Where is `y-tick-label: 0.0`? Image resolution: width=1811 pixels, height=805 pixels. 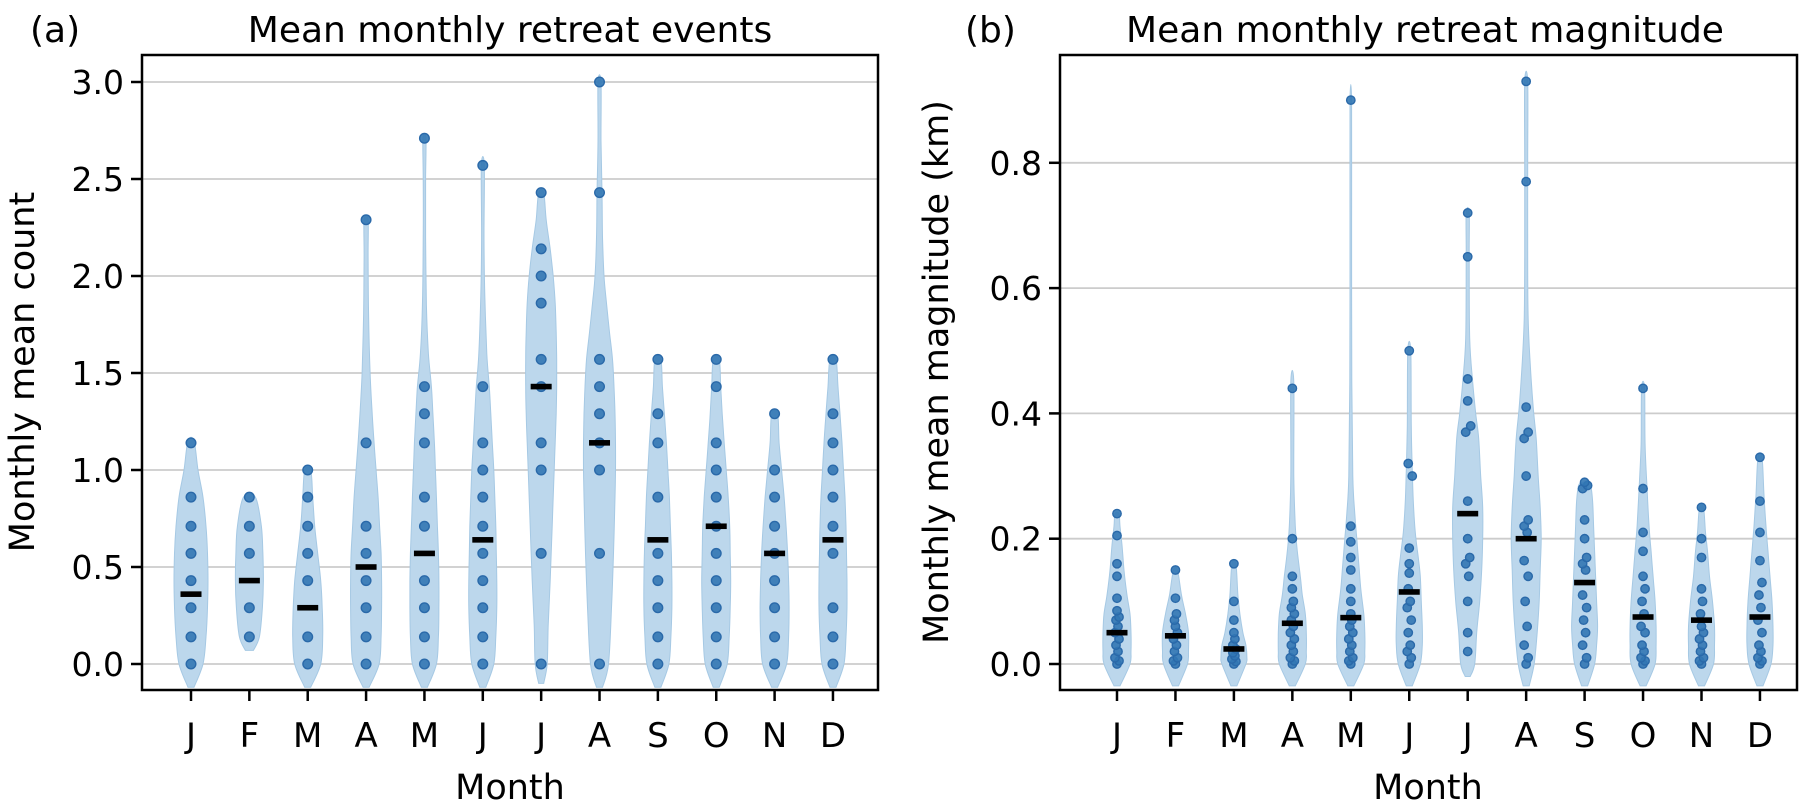
y-tick-label: 0.0 is located at coordinates (1016, 664).